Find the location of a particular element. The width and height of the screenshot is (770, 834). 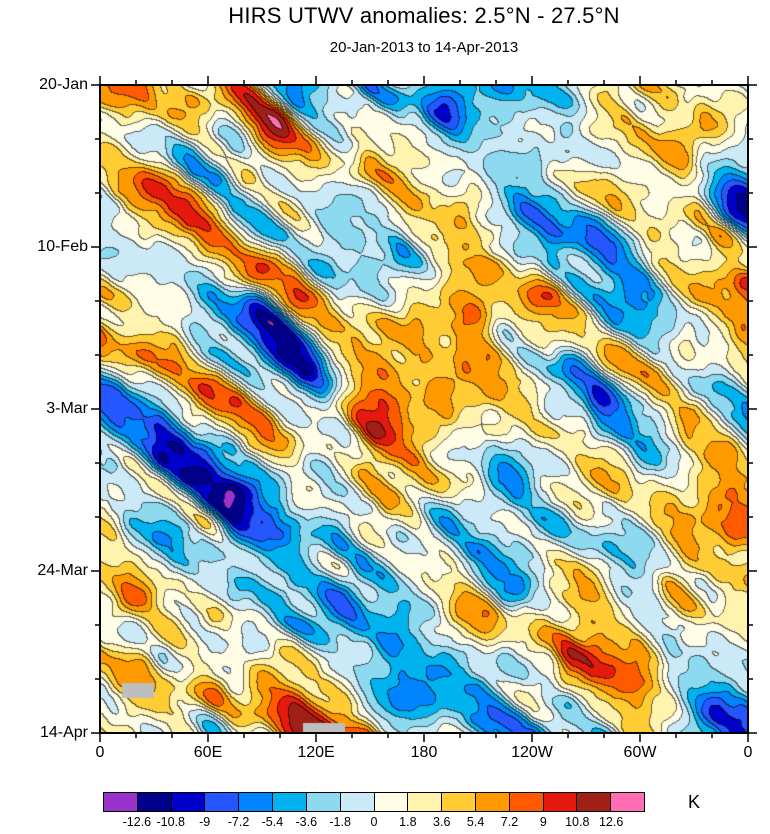

x-tick-label: 120W is located at coordinates (532, 752).